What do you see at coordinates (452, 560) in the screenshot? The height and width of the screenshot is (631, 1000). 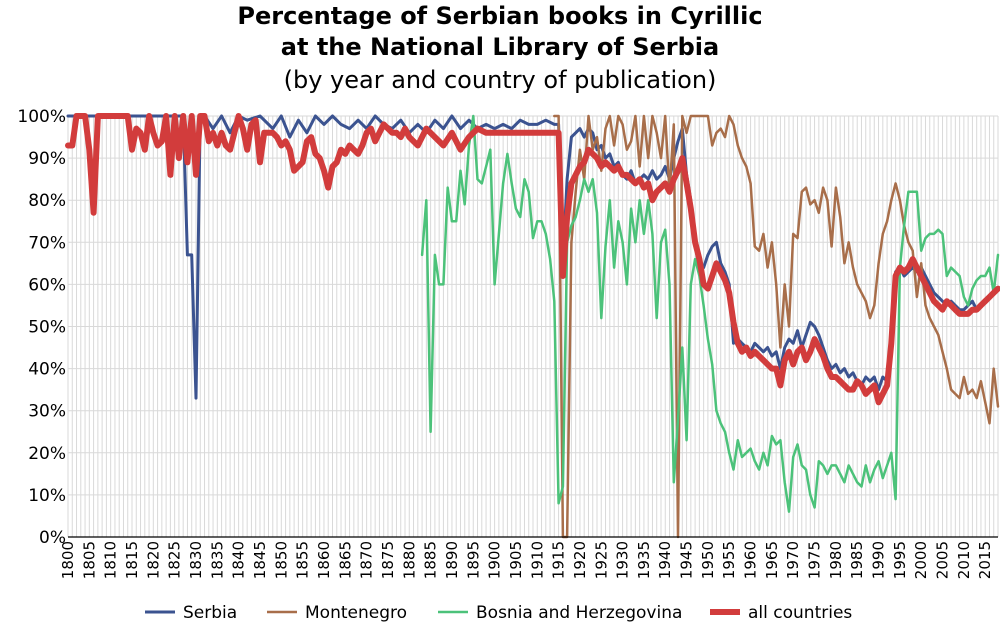 I see `x-tick-label: 1890` at bounding box center [452, 560].